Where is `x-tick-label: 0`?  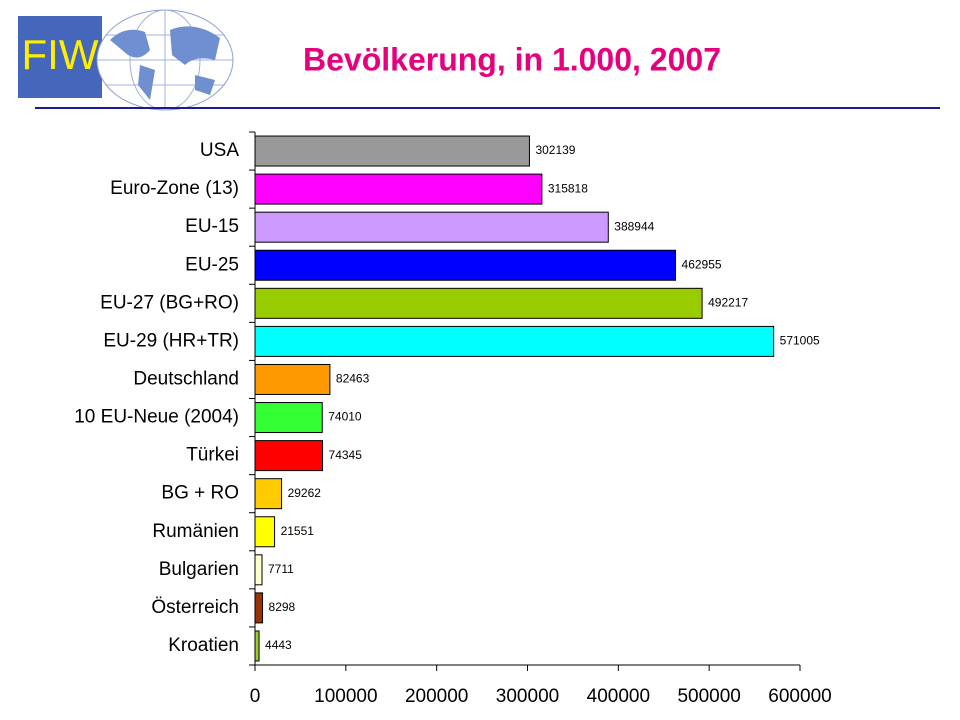 x-tick-label: 0 is located at coordinates (255, 696).